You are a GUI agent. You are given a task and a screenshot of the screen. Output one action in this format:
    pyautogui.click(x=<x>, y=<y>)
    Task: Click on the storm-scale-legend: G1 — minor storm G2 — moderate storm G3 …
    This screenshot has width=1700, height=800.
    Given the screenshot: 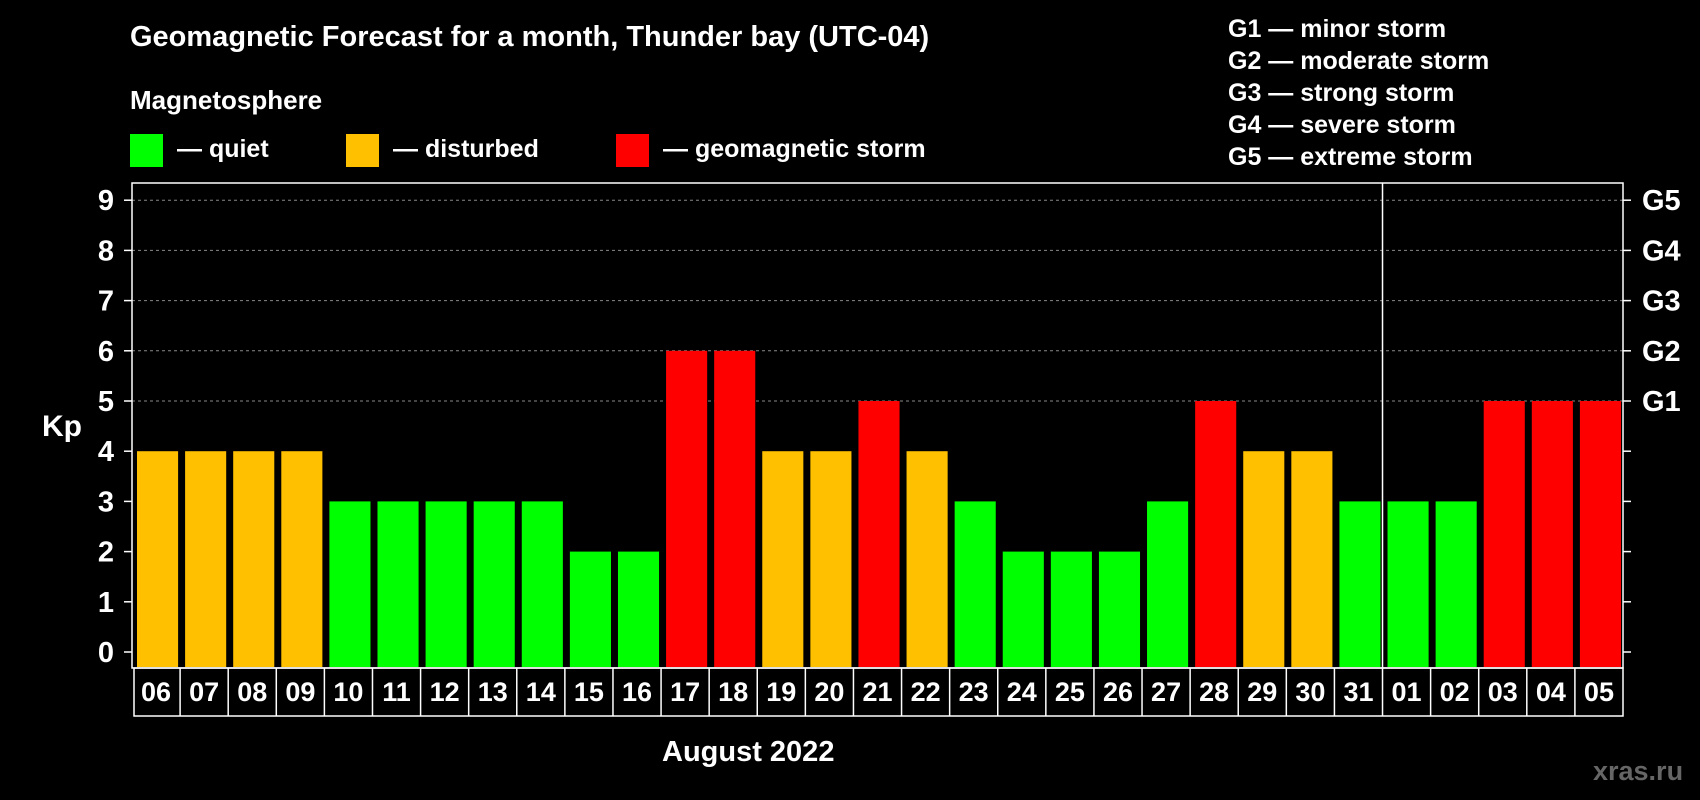 What is the action you would take?
    pyautogui.click(x=1358, y=93)
    